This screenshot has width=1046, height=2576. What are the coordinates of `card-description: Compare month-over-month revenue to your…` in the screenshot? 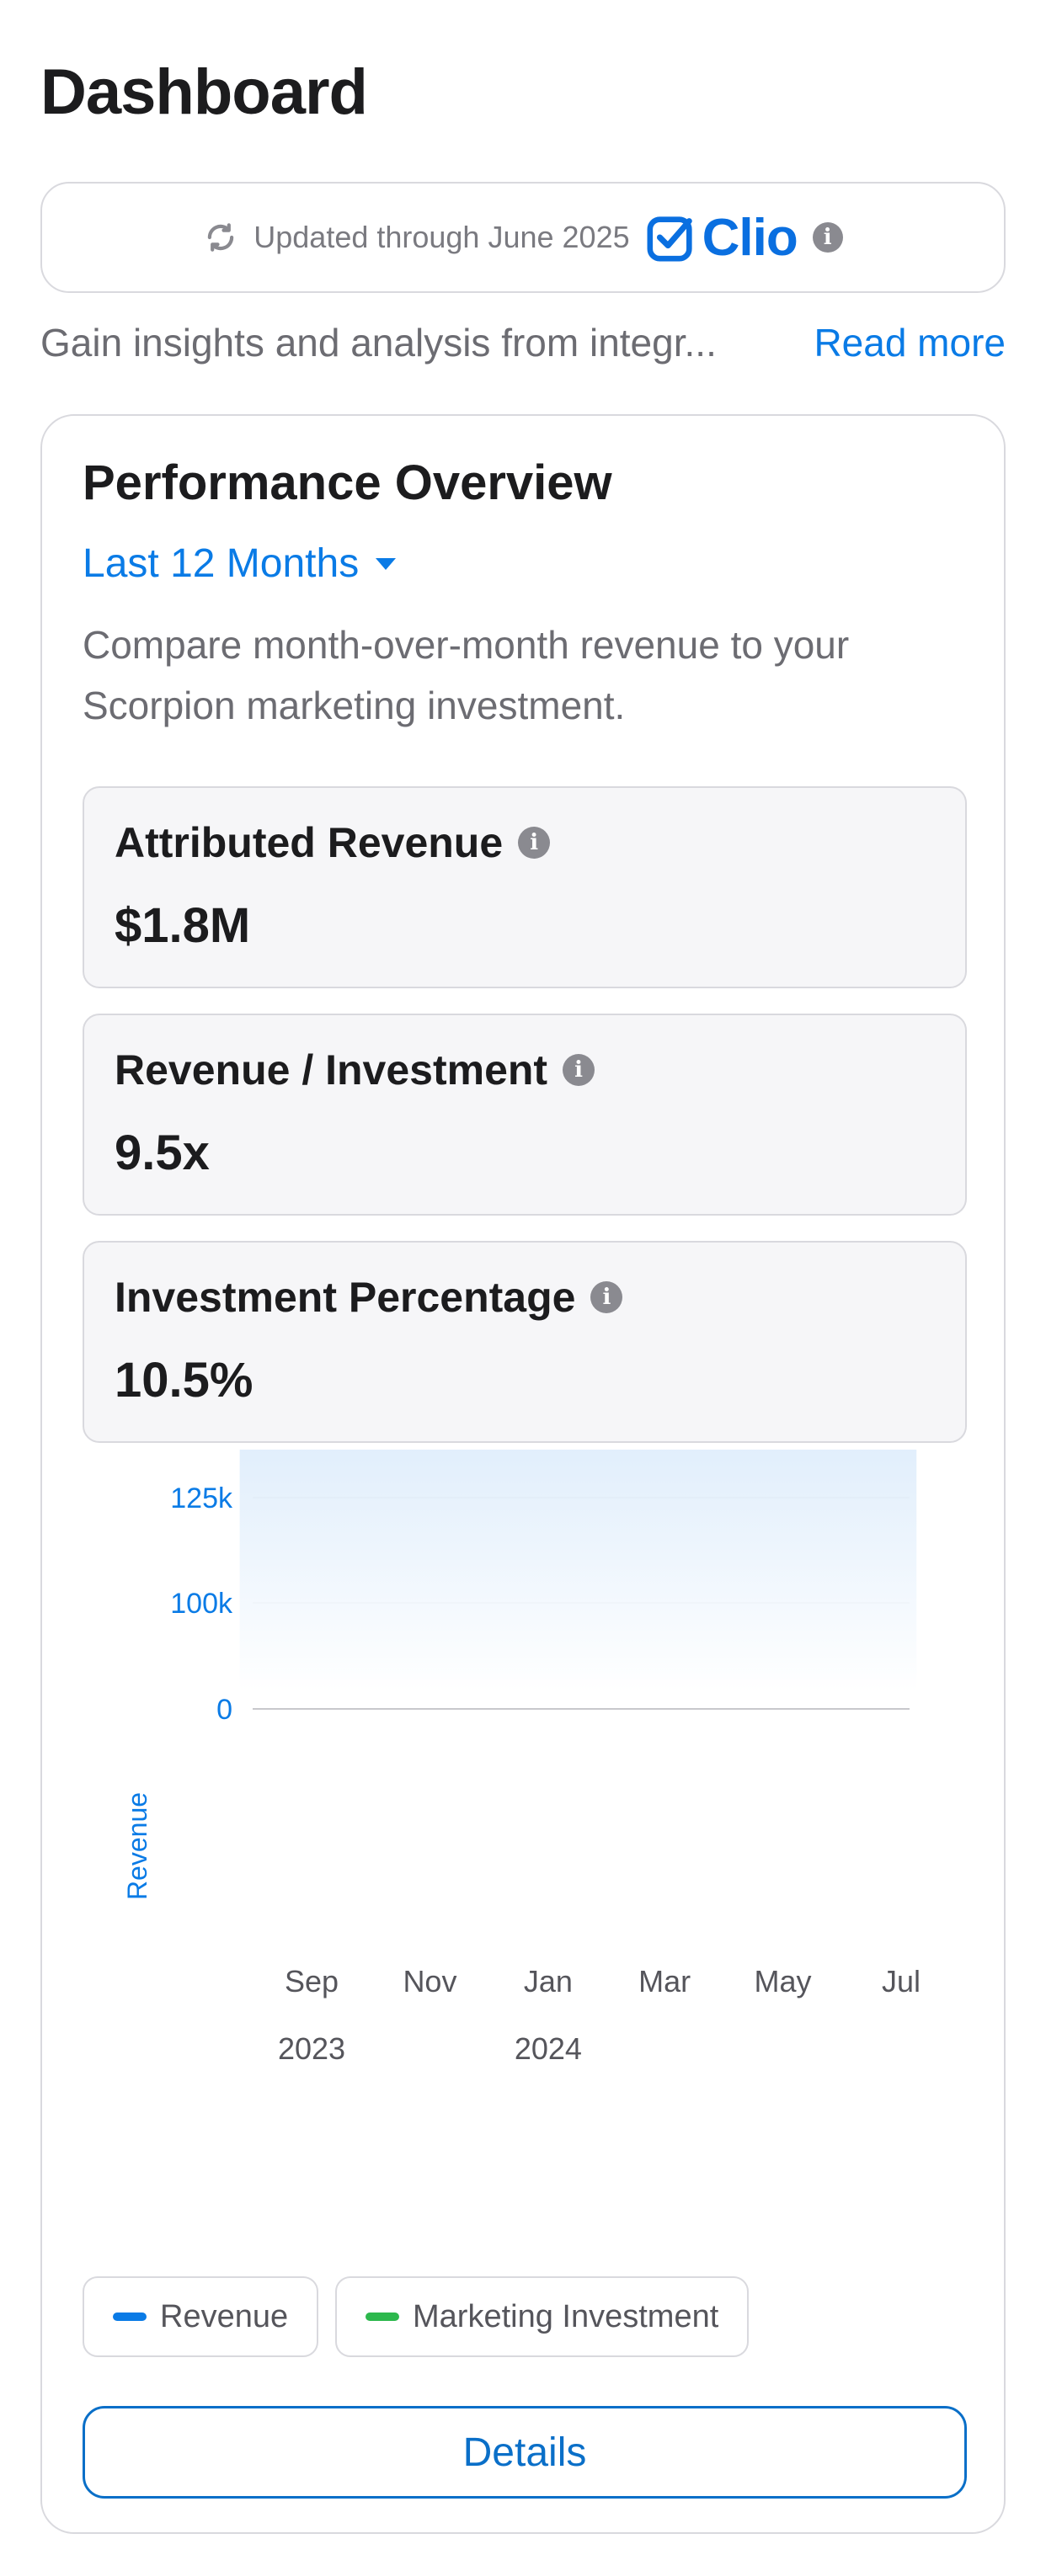 It's located at (466, 675).